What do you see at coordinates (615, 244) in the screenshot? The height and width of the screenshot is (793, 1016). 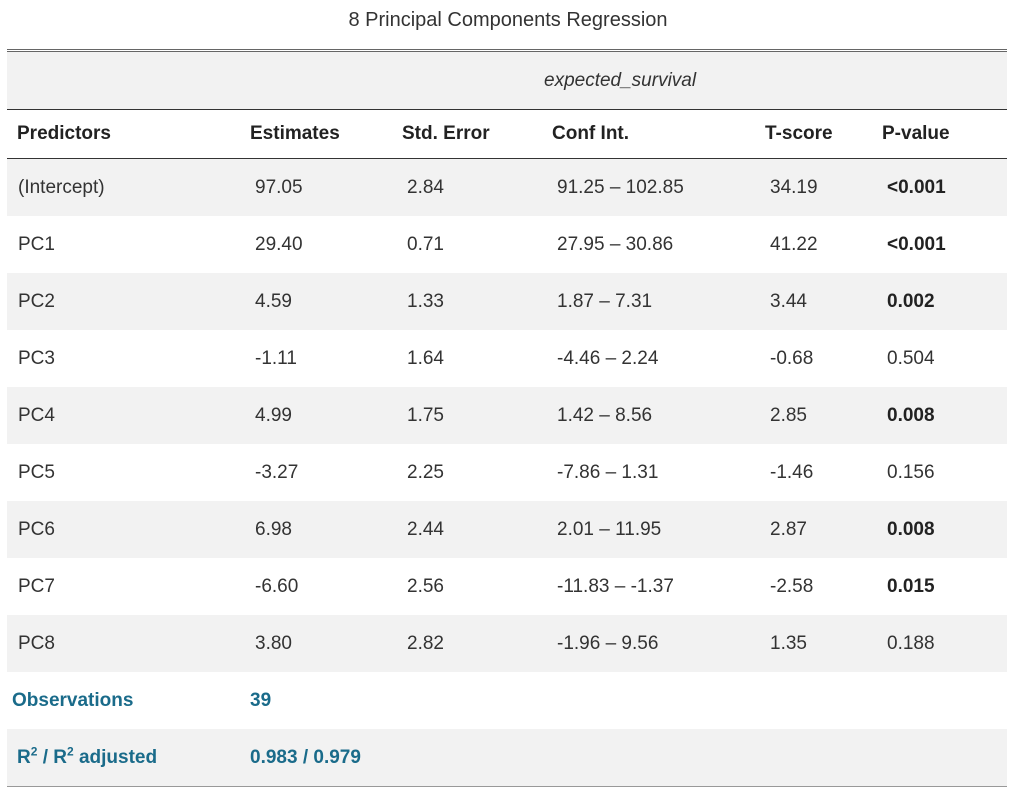 I see `conf-int-cell: 27.95 – 30.86` at bounding box center [615, 244].